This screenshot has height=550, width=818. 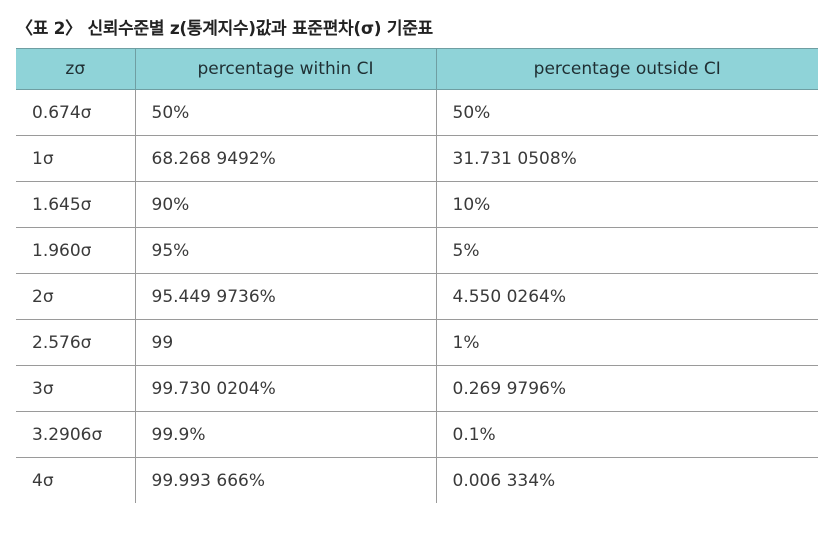 I want to click on table-row: 4σ 99.993 666% 0.006 334%, so click(x=417, y=480).